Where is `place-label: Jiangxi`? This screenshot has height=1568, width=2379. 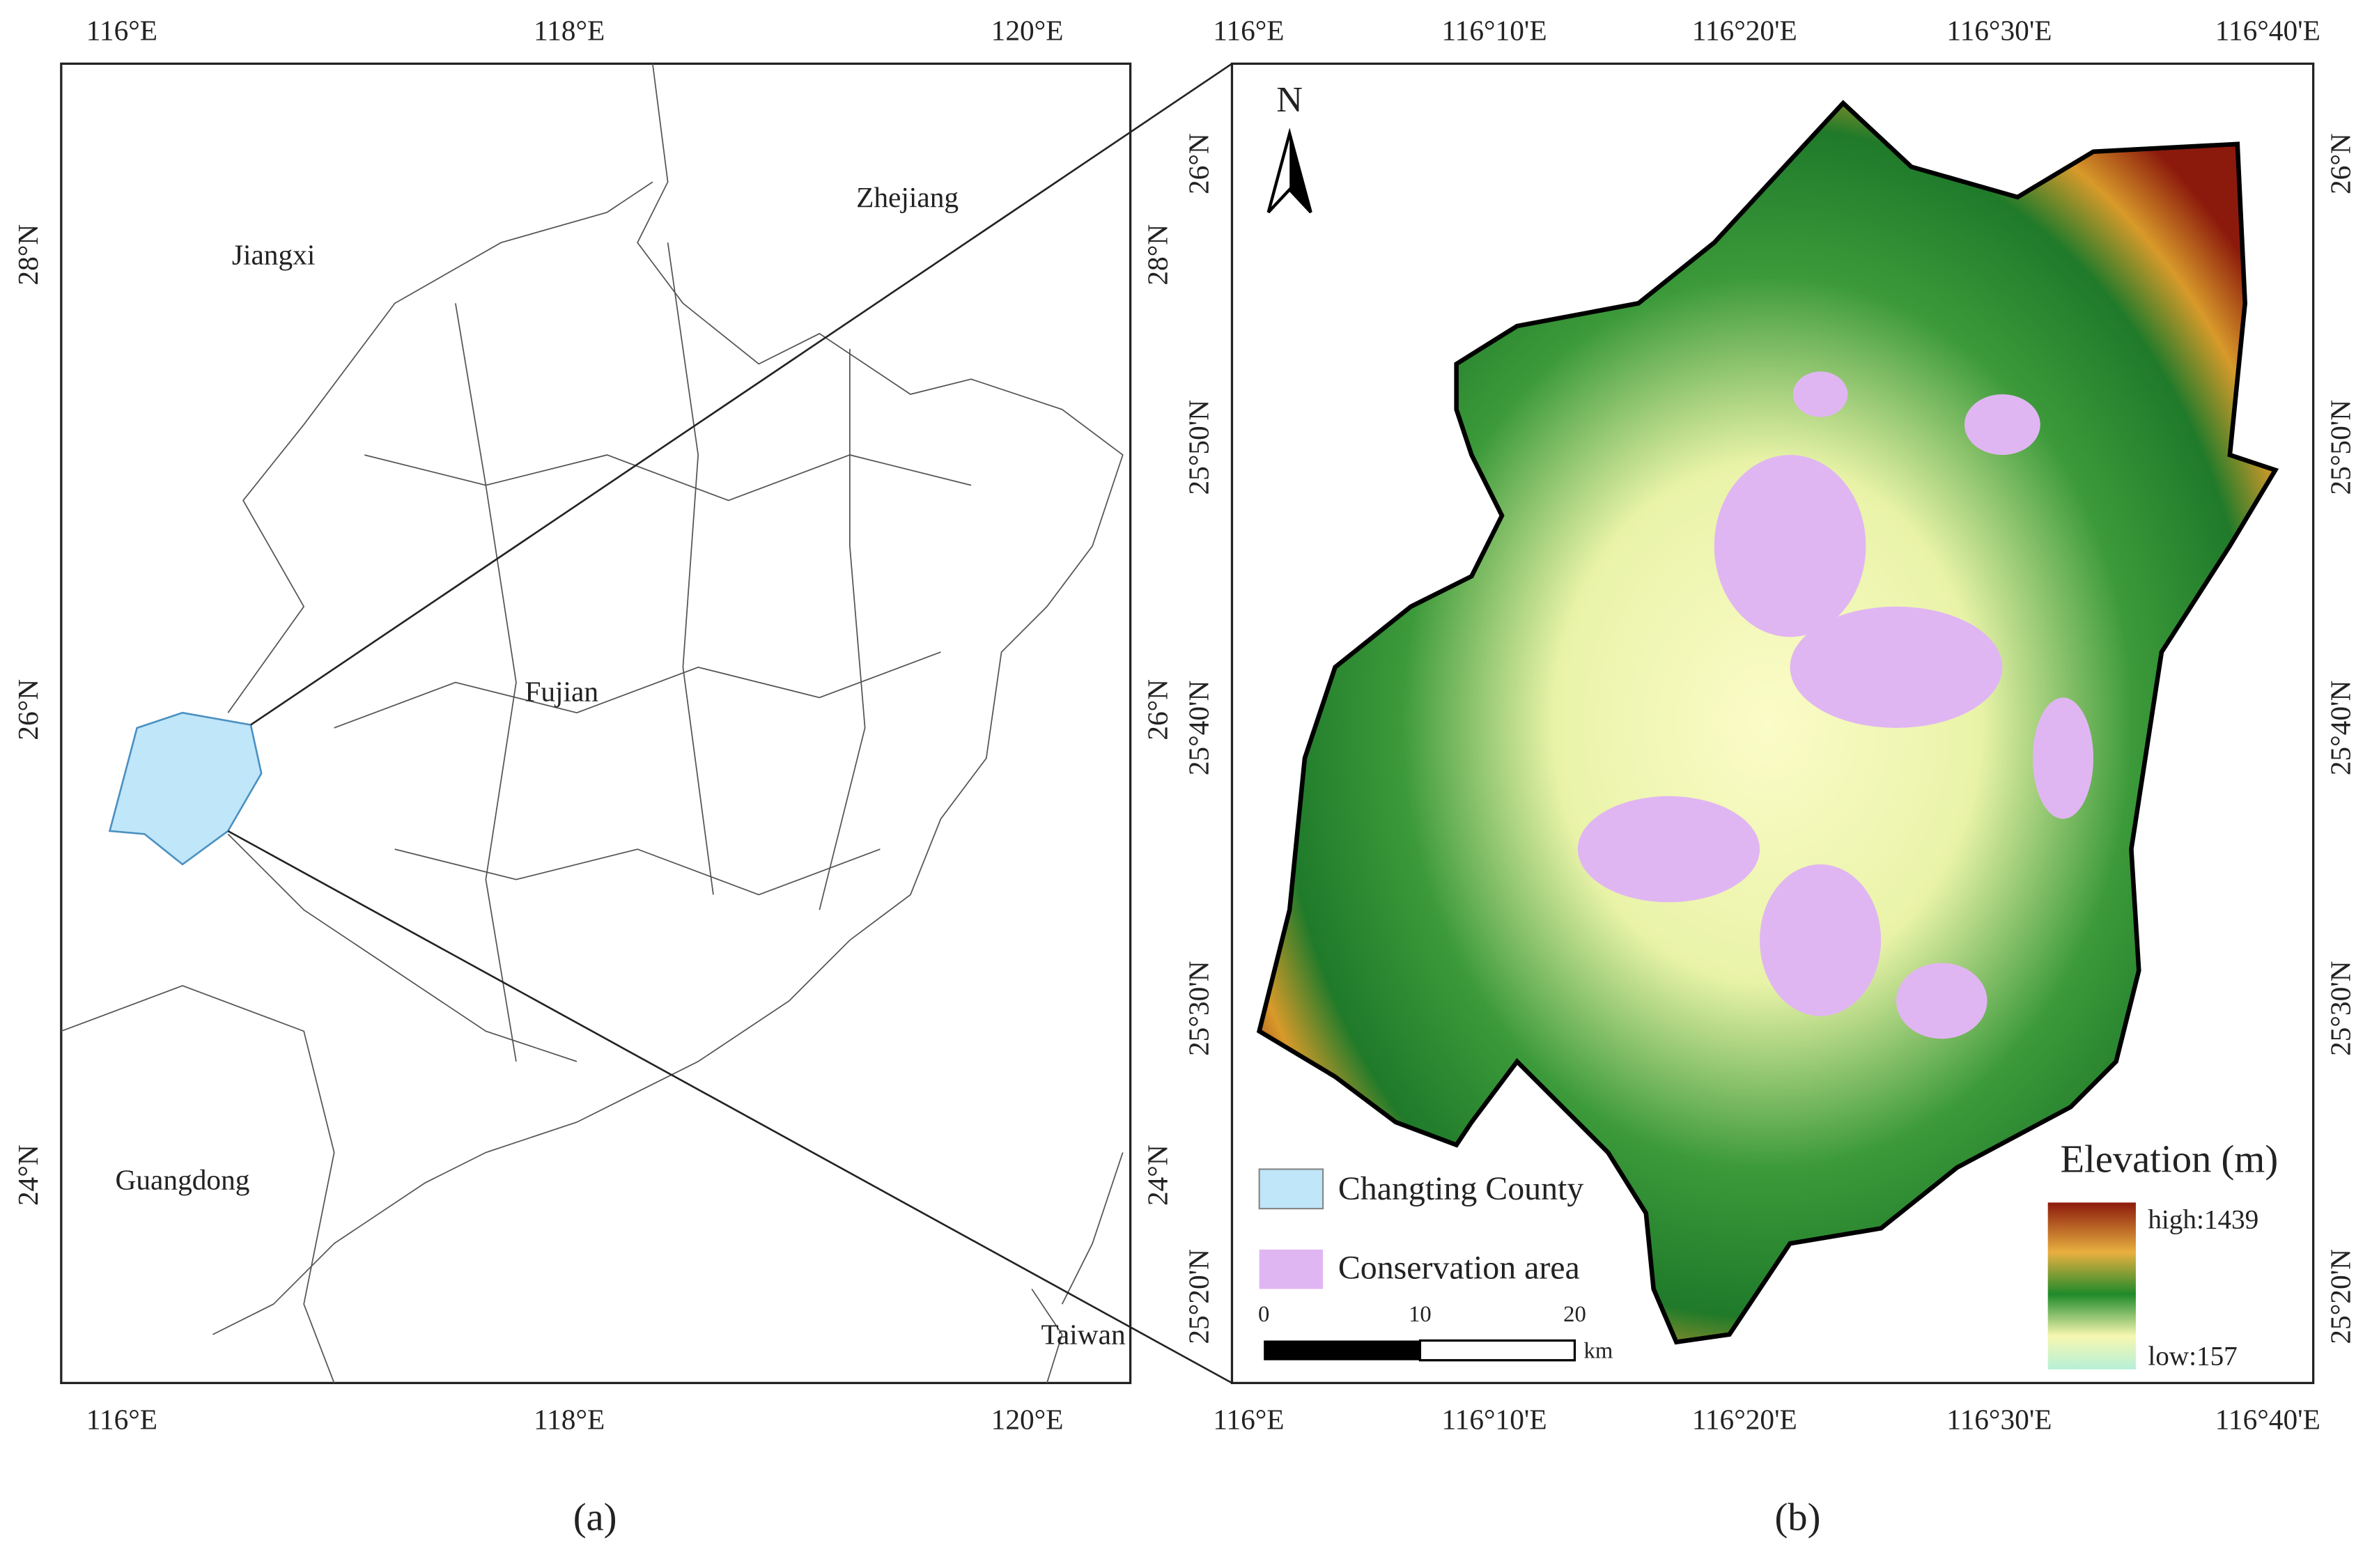 place-label: Jiangxi is located at coordinates (273, 255).